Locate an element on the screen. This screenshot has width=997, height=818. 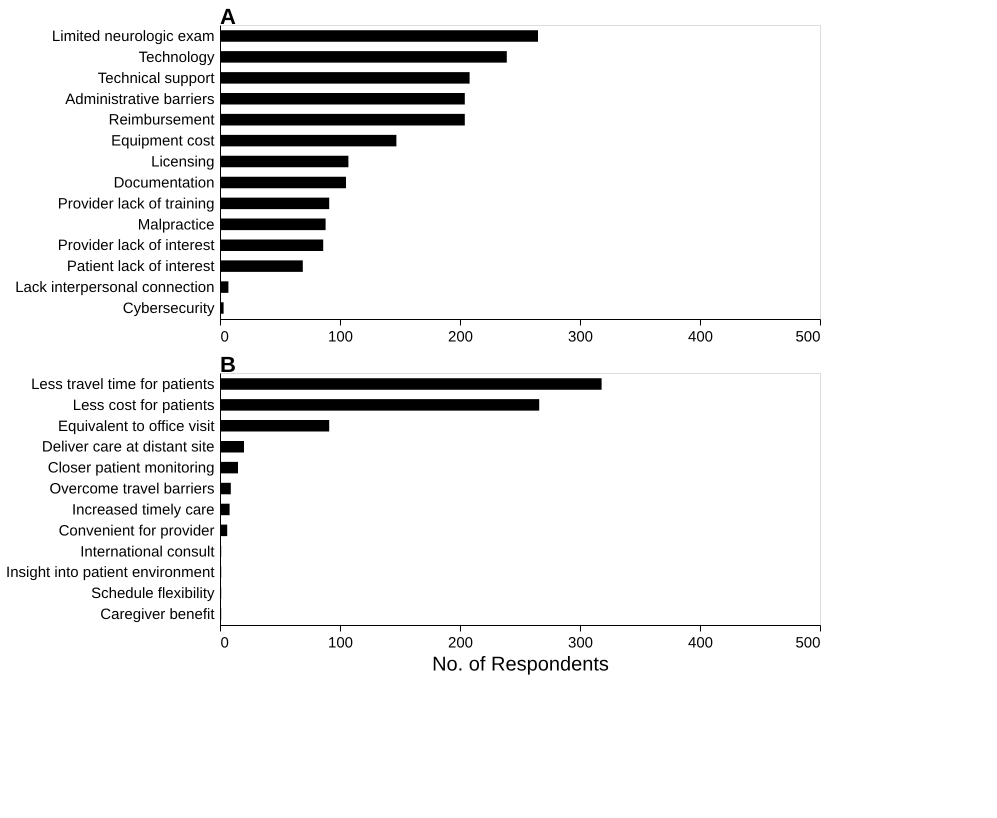
y-tick-label: Caregiver benefit is located at coordinates (158, 615).